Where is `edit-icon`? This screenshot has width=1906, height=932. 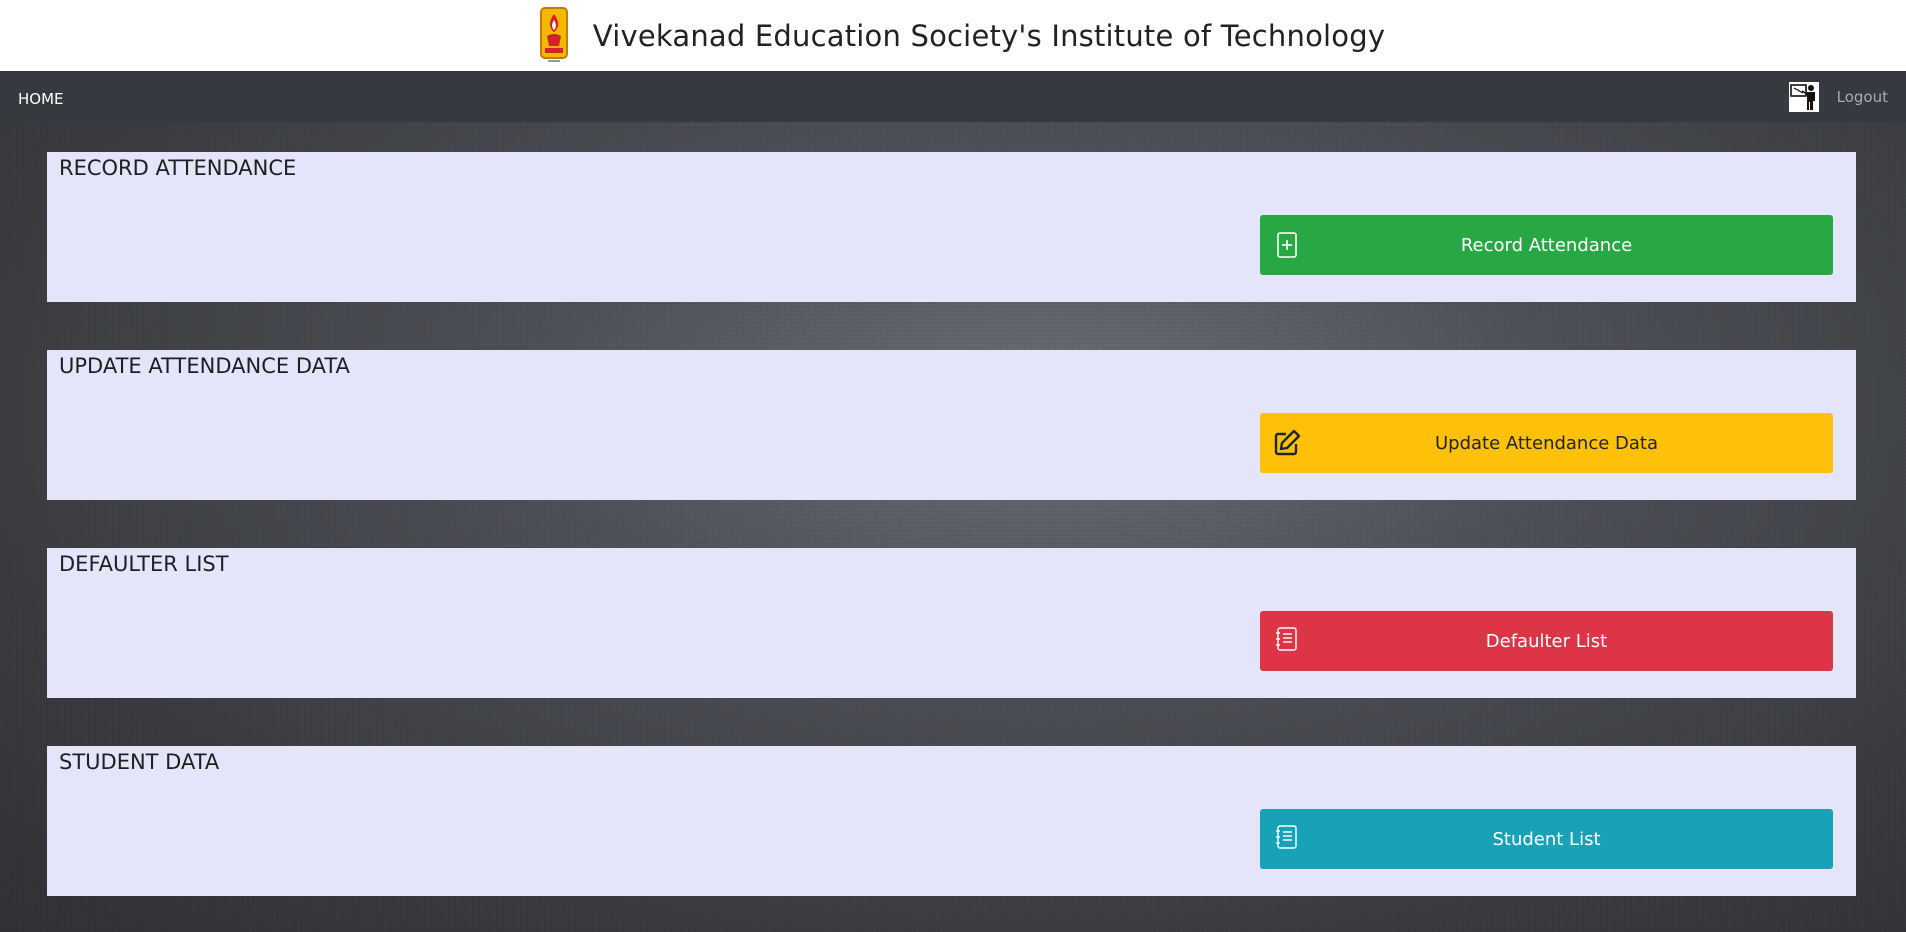
edit-icon is located at coordinates (1287, 442).